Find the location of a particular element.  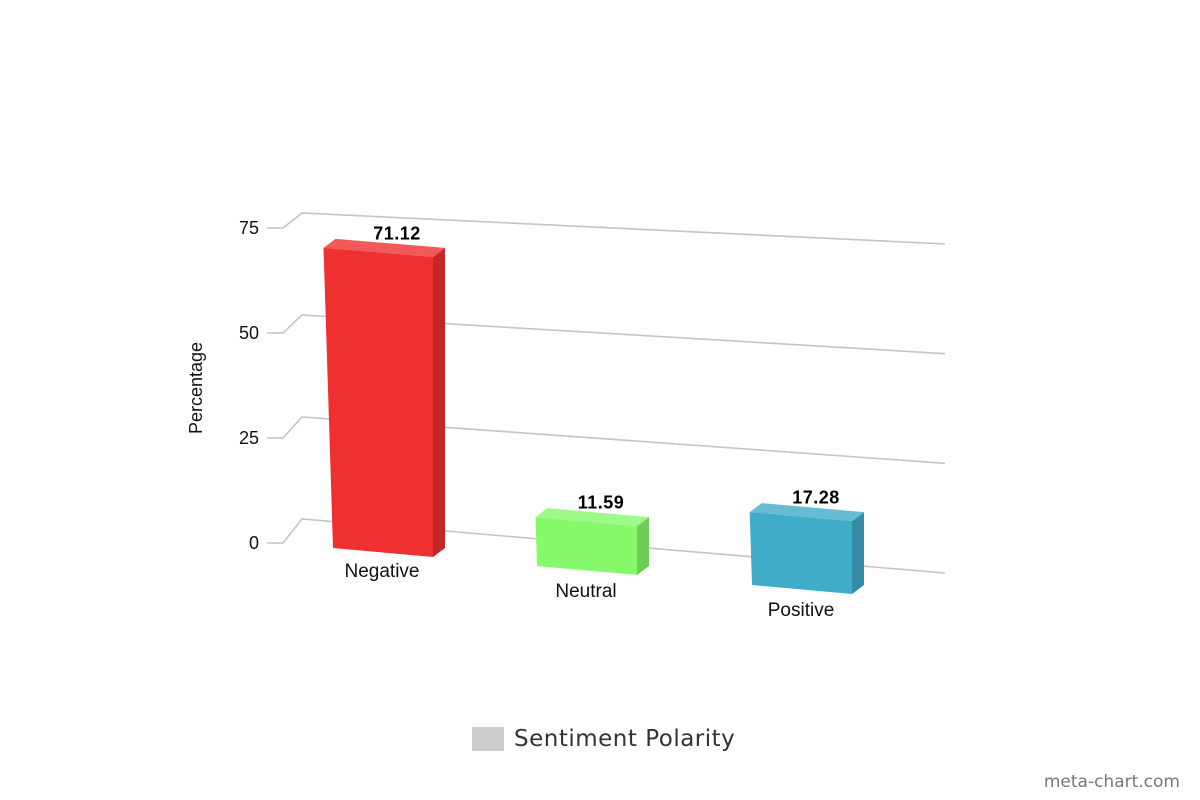

legend: Sentiment Polarity is located at coordinates (603, 739).